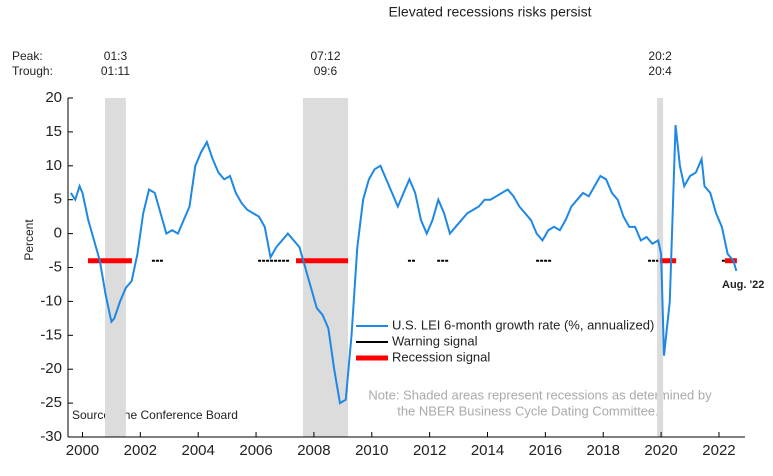 The height and width of the screenshot is (476, 773). What do you see at coordinates (660, 450) in the screenshot?
I see `x-tick-label: 2020` at bounding box center [660, 450].